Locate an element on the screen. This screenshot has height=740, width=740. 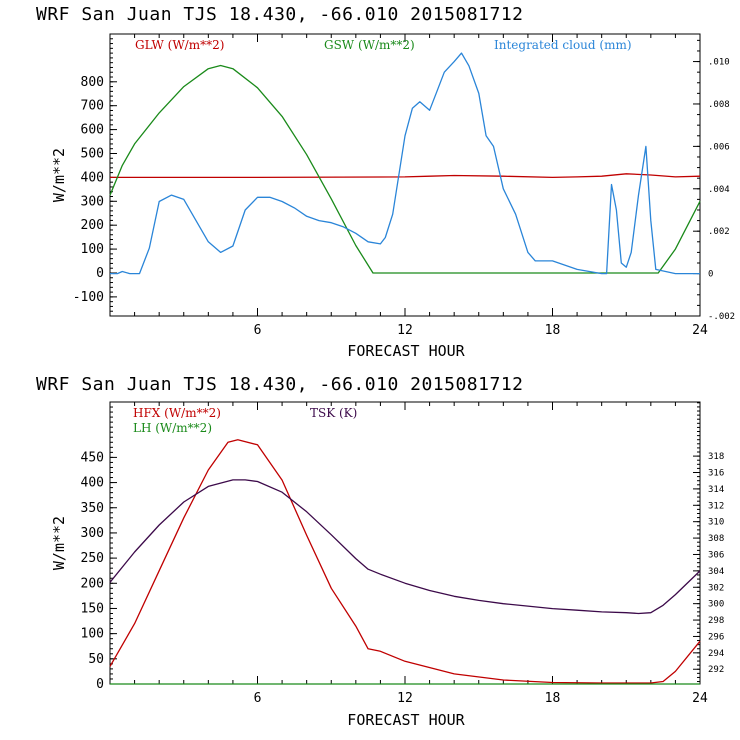
series-line-tsk is located at coordinates (405, 547).